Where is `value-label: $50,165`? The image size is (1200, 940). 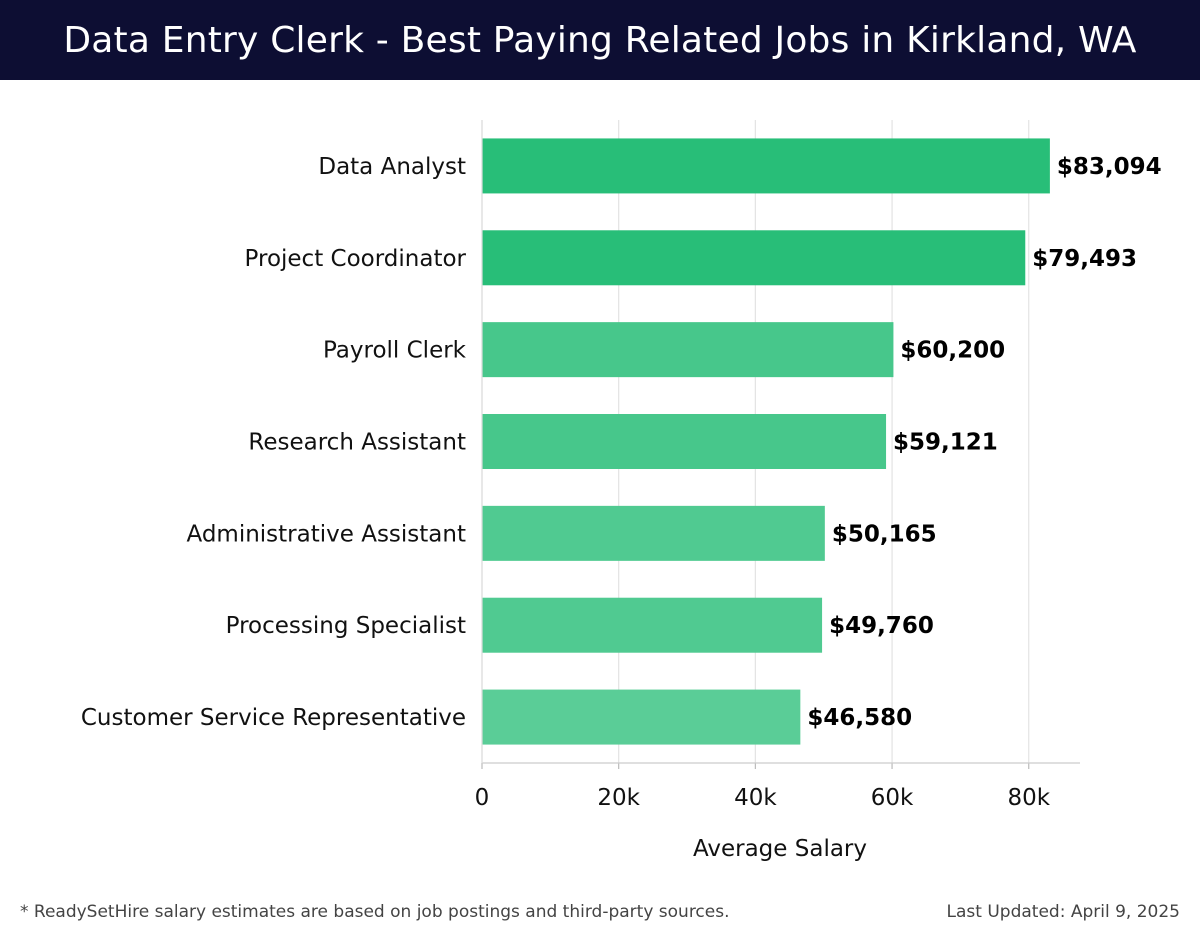
value-label: $50,165 is located at coordinates (884, 534).